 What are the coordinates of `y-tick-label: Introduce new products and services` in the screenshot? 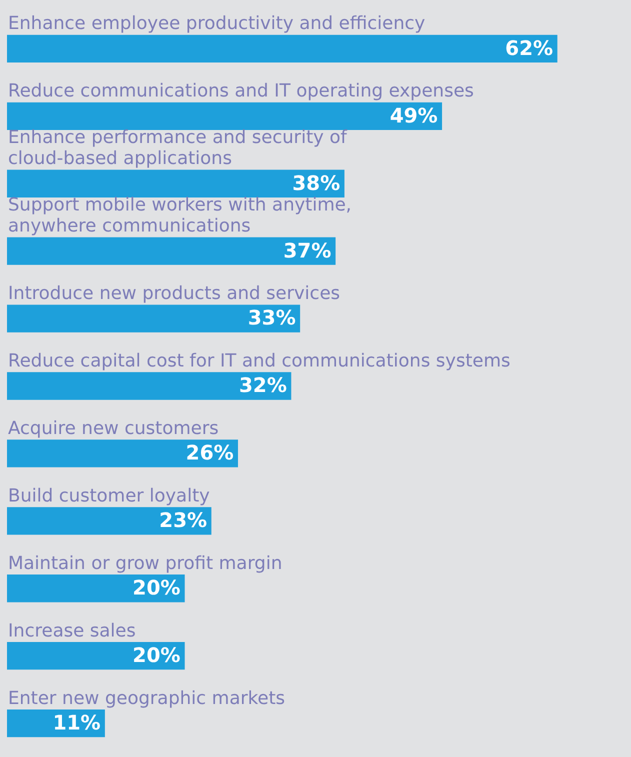 It's located at (174, 293).